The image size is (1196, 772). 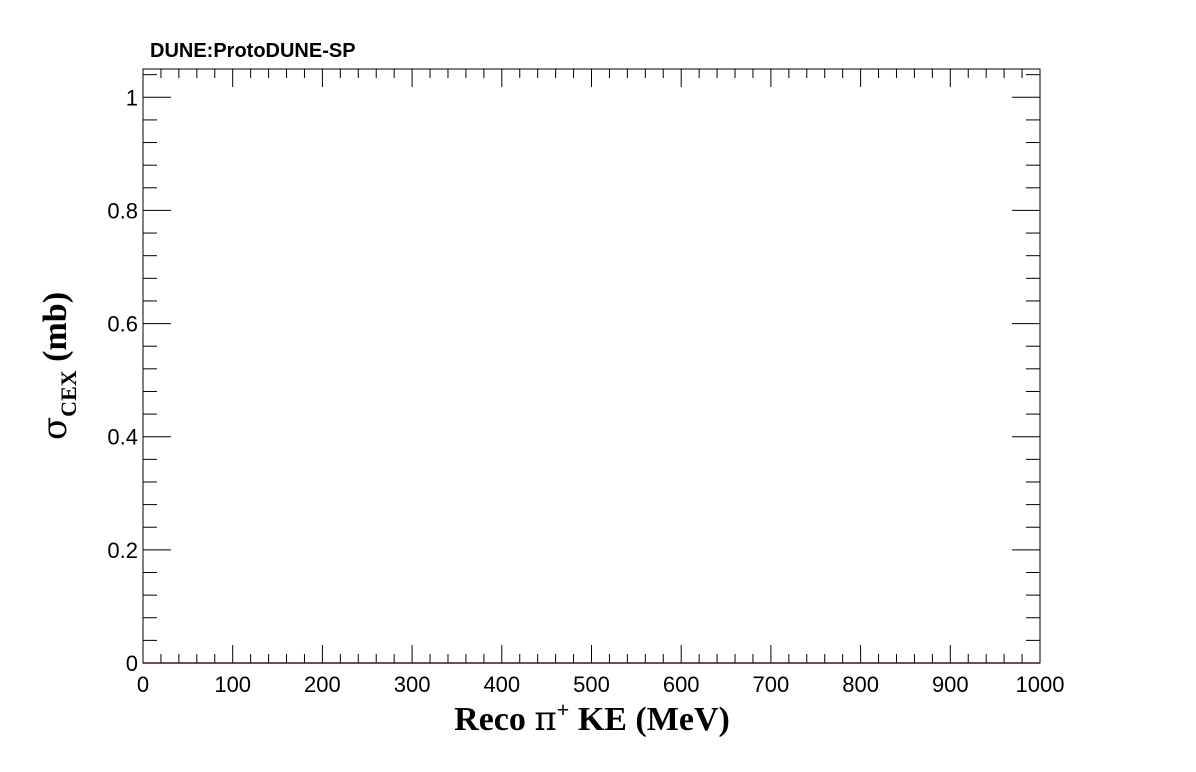 What do you see at coordinates (1040, 684) in the screenshot?
I see `x-tick-label: 1000` at bounding box center [1040, 684].